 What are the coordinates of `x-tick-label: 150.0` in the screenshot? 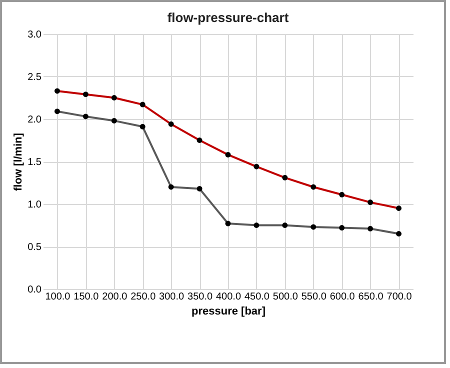 It's located at (87, 297).